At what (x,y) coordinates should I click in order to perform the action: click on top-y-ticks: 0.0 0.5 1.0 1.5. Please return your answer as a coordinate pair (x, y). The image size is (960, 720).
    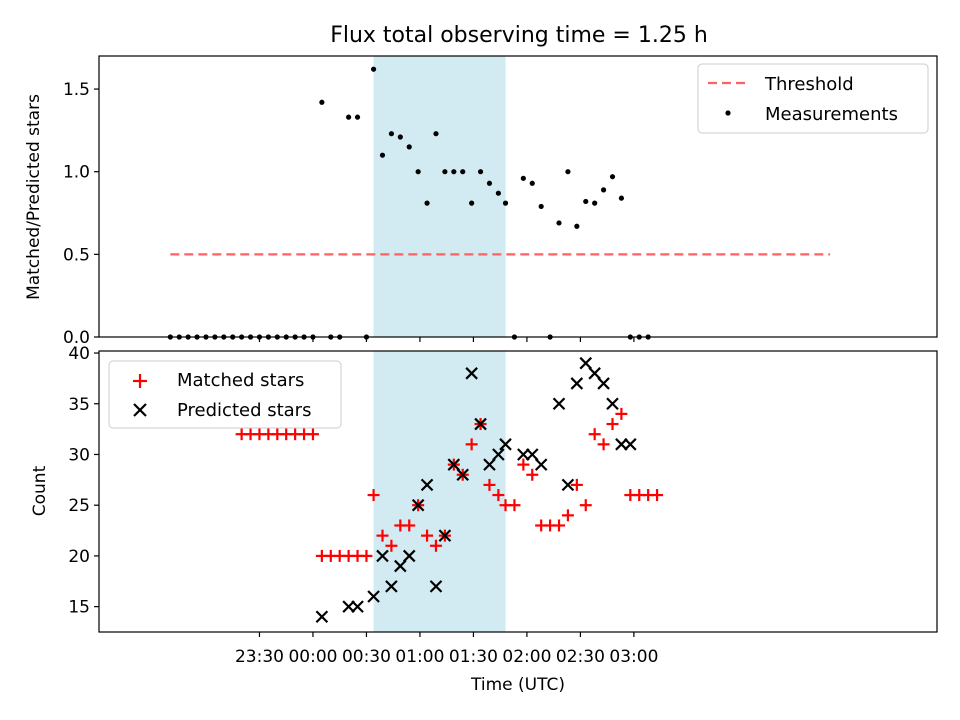
    Looking at the image, I should click on (81, 214).